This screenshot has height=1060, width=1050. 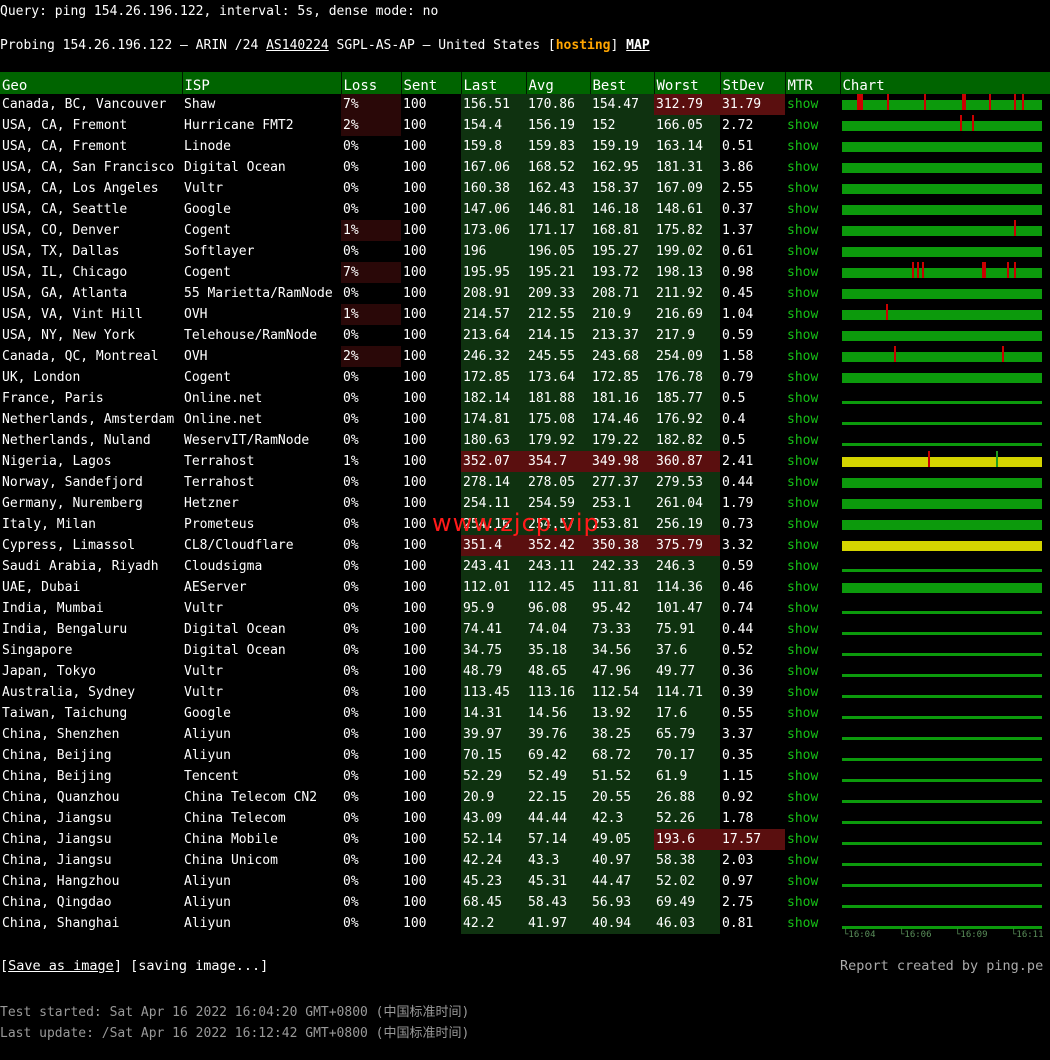 I want to click on cell-isp: Digital Ocean, so click(x=235, y=167).